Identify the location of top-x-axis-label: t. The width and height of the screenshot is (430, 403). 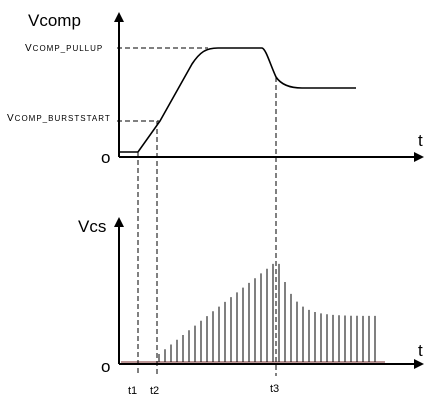
(420, 140).